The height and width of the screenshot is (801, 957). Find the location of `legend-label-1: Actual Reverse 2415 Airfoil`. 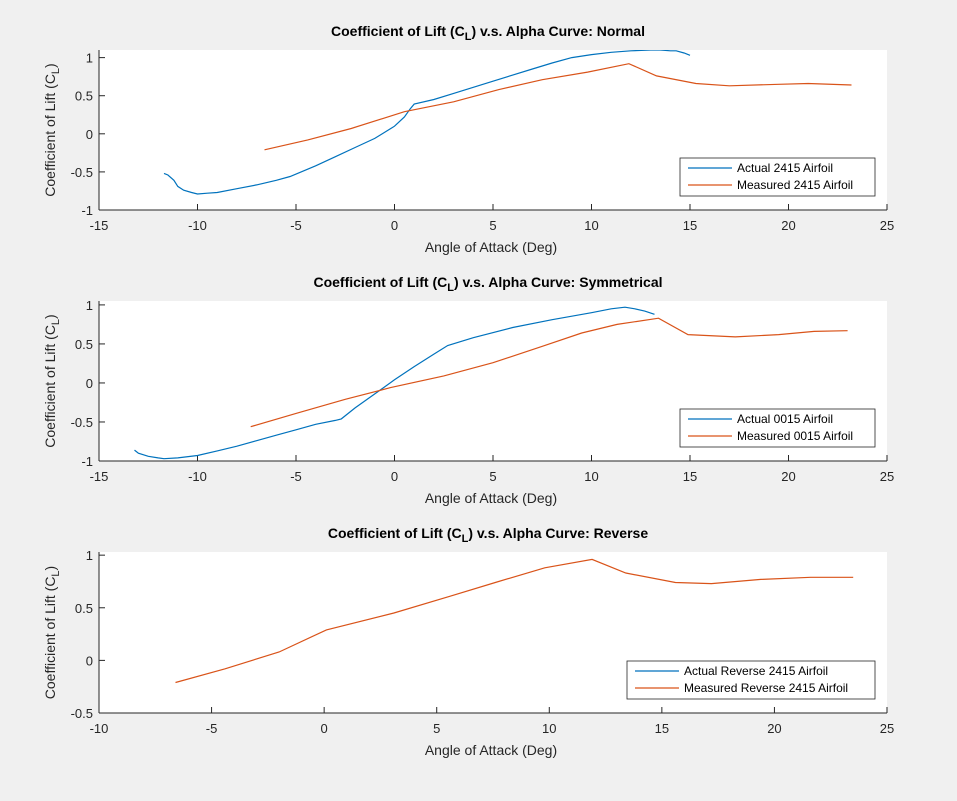

legend-label-1: Actual Reverse 2415 Airfoil is located at coordinates (756, 671).